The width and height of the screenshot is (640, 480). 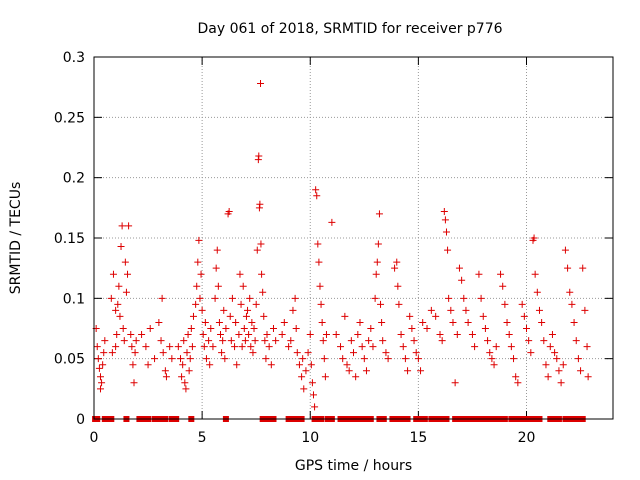 I want to click on x-tick-label: 5, so click(x=202, y=438).